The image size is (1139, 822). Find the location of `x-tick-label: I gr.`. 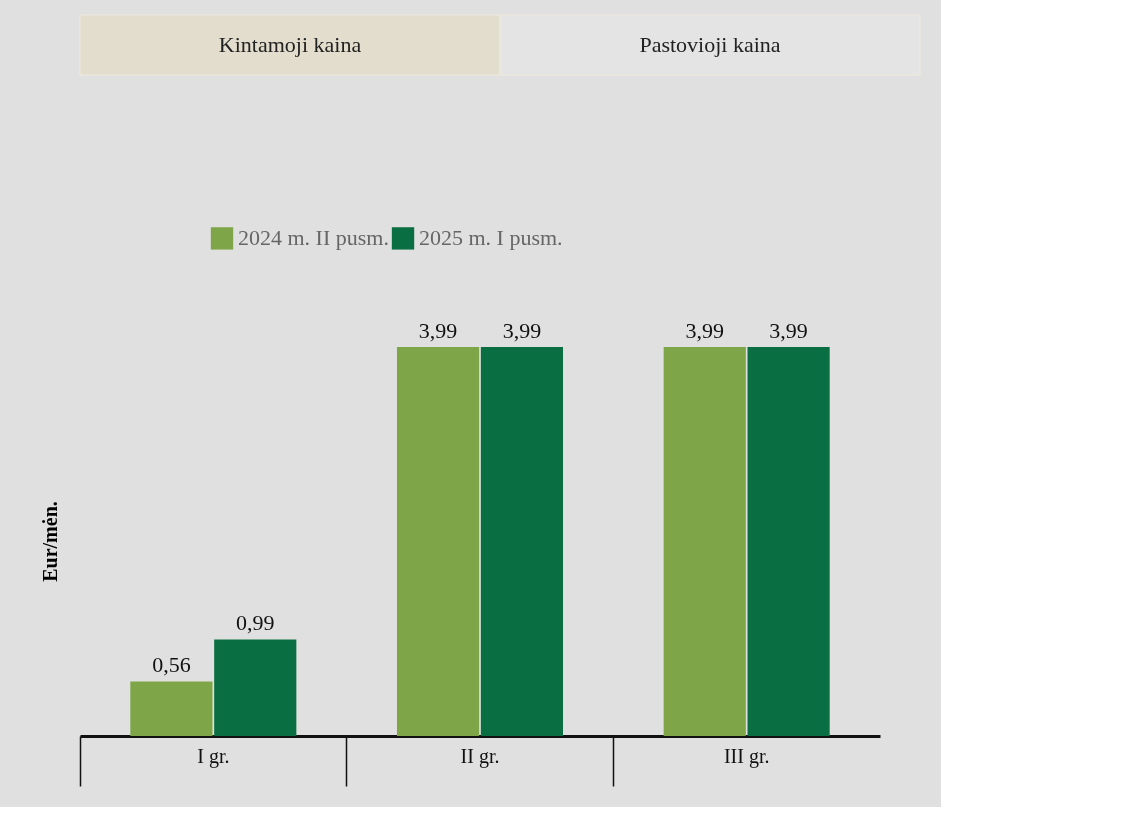

x-tick-label: I gr. is located at coordinates (213, 756).